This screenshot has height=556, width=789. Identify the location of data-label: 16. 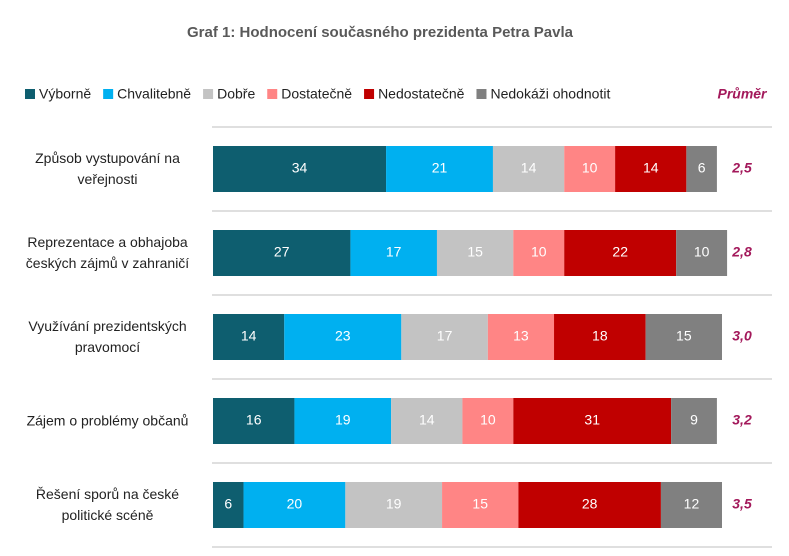
(254, 420).